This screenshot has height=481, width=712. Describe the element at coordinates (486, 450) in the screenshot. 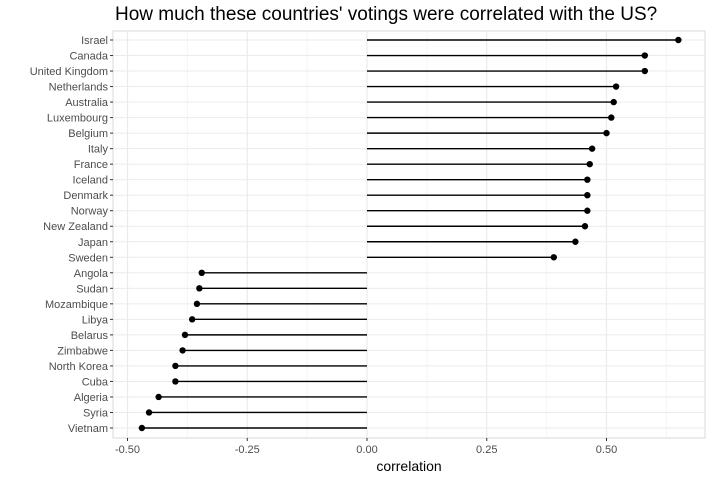

I see `x-tick-label: 0.25` at that location.